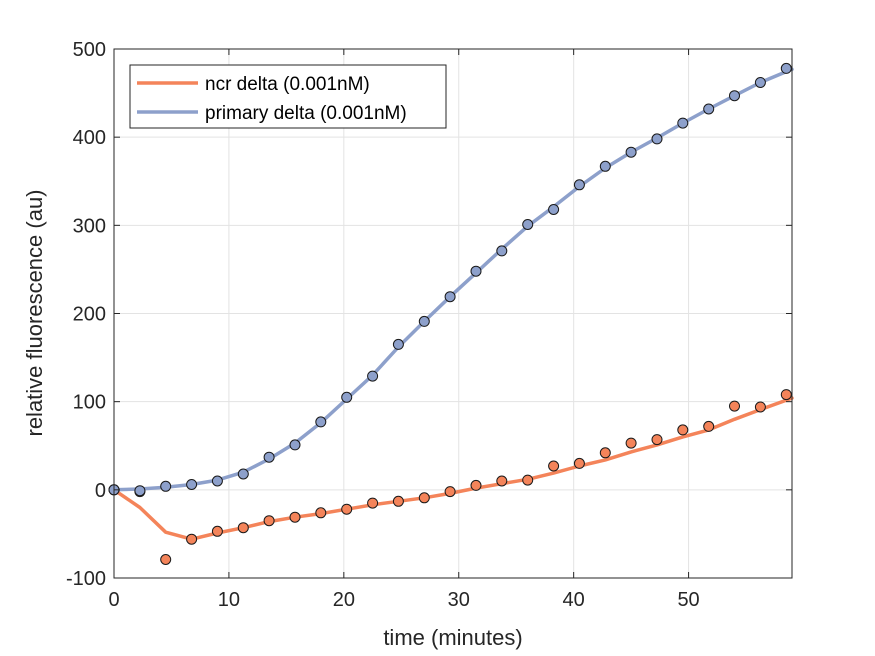 The width and height of the screenshot is (875, 656). What do you see at coordinates (113, 600) in the screenshot?
I see `x-tick-label: 0` at bounding box center [113, 600].